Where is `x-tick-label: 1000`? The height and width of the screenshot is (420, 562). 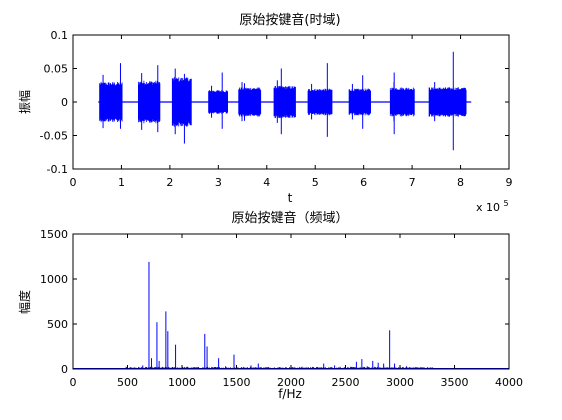
x-tick-label: 1000 is located at coordinates (182, 382).